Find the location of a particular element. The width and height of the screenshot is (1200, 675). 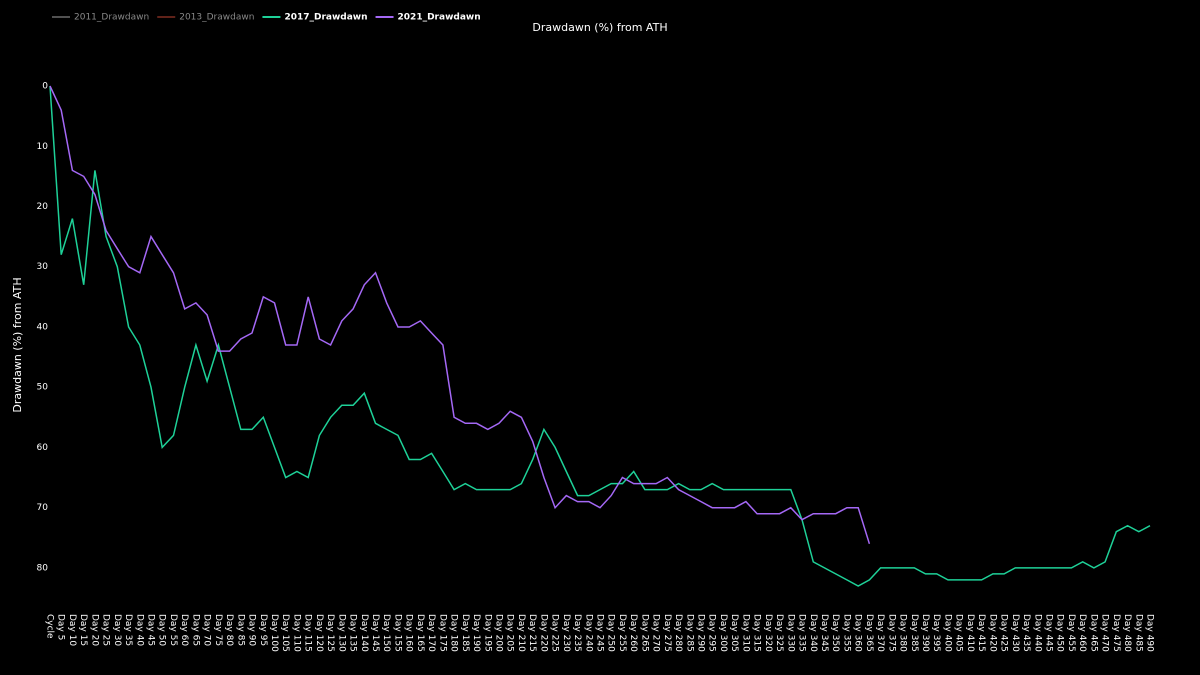

y-tick-label: 30 is located at coordinates (43, 267).